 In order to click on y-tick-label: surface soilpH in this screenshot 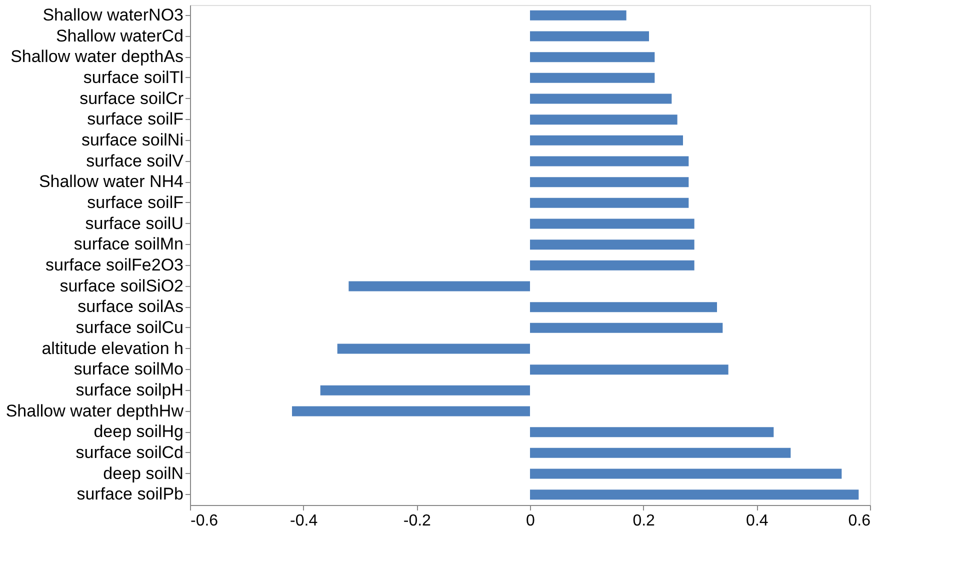, I will do `click(130, 390)`.